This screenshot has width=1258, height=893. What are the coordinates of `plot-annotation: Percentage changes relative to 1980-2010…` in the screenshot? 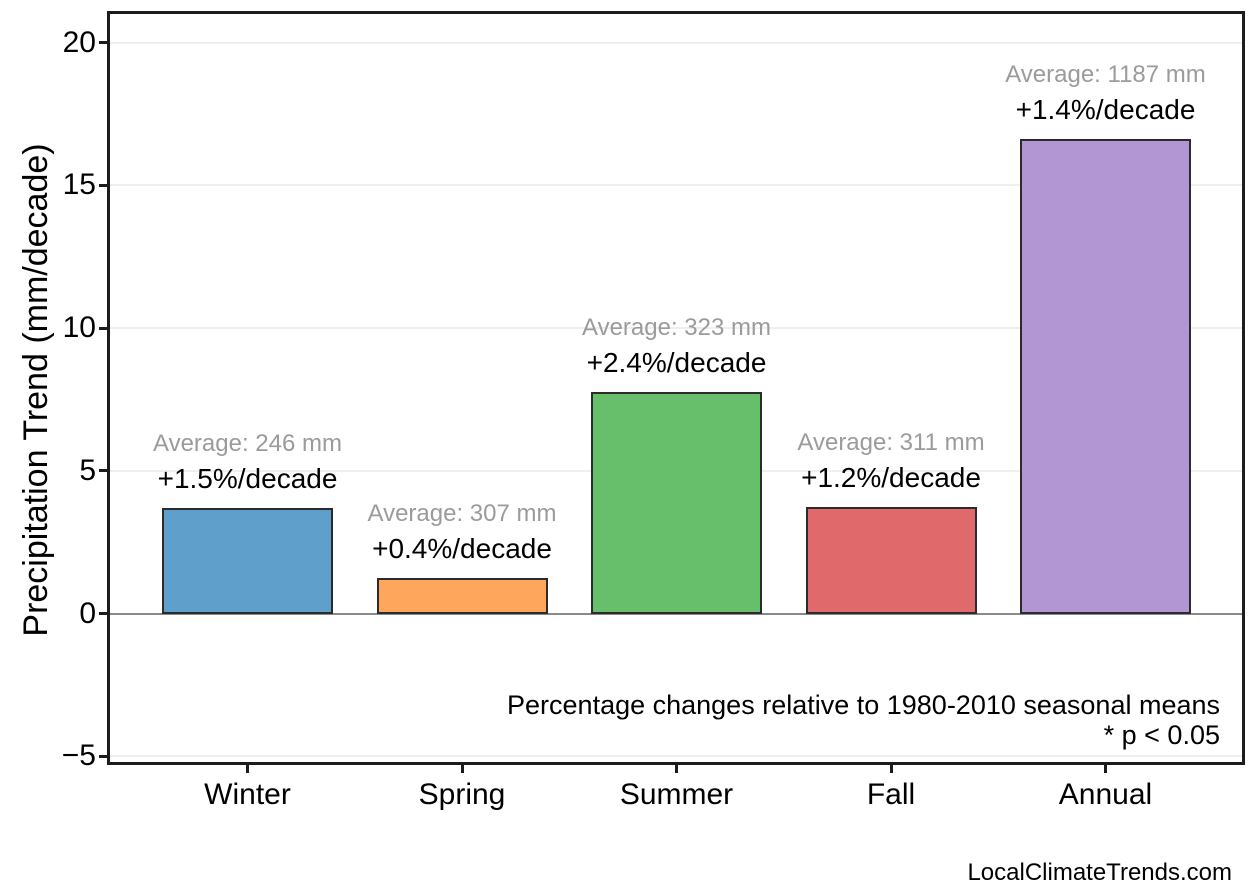 It's located at (863, 720).